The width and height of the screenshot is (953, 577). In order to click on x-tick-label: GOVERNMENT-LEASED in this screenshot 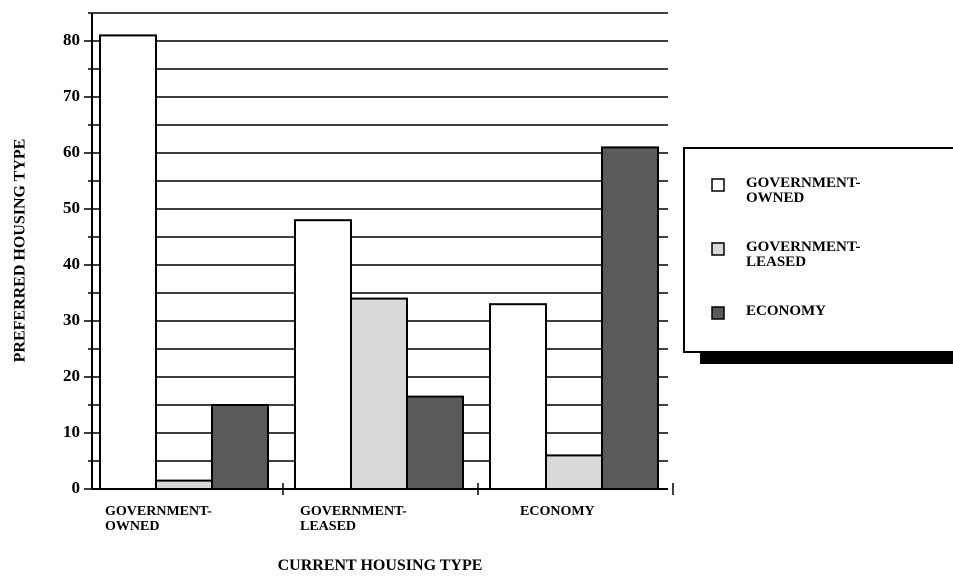, I will do `click(353, 519)`.